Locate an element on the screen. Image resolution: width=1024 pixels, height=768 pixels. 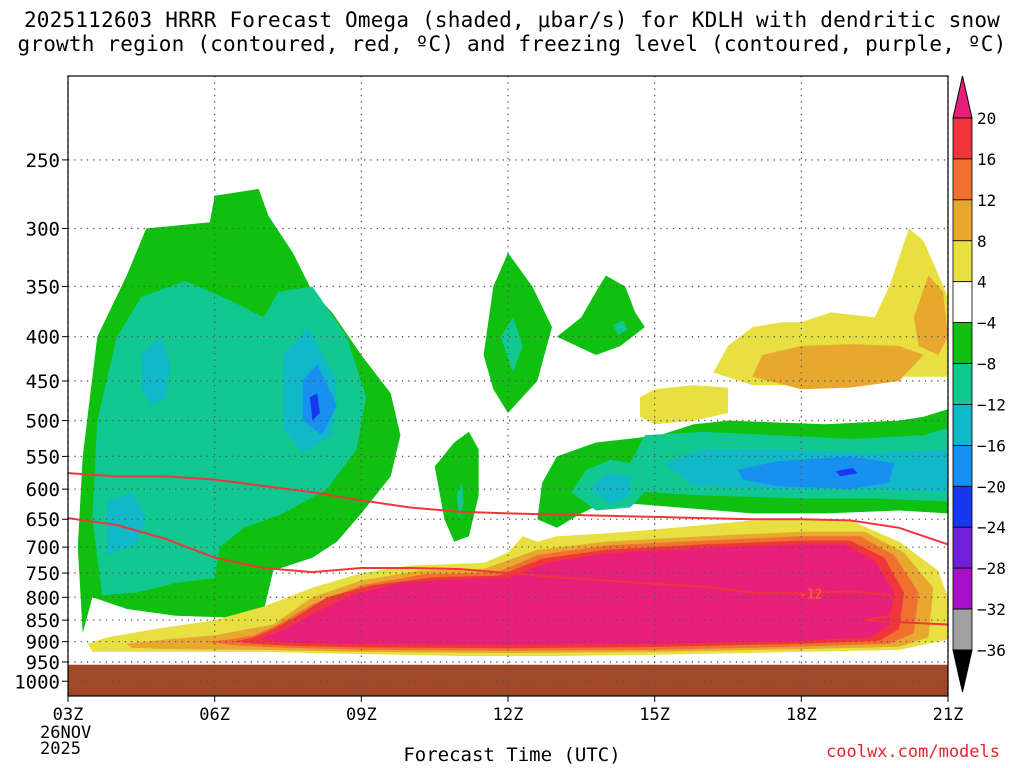
y-tick-label: 550 is located at coordinates (43, 457).